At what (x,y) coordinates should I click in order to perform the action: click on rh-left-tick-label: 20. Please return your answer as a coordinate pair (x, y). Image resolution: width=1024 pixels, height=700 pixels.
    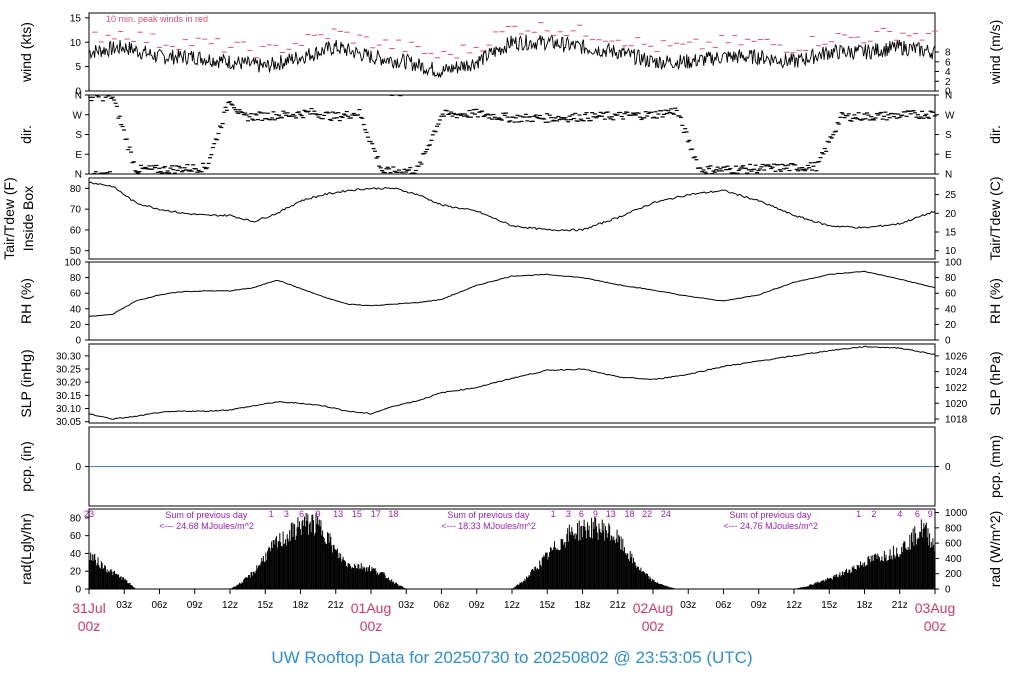
    Looking at the image, I should click on (76, 325).